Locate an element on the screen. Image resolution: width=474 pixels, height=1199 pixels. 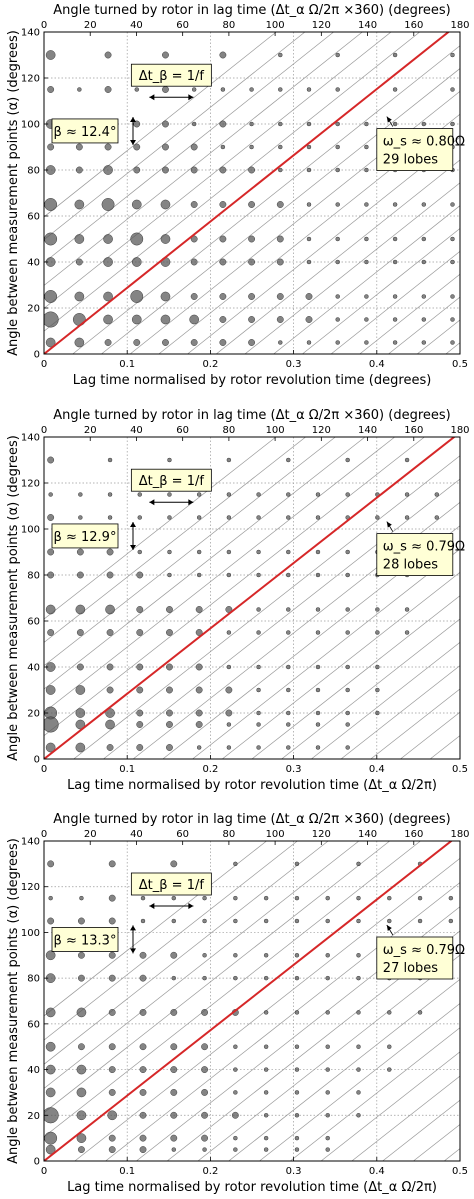
y-tick-label: 0 is located at coordinates (37, 760).